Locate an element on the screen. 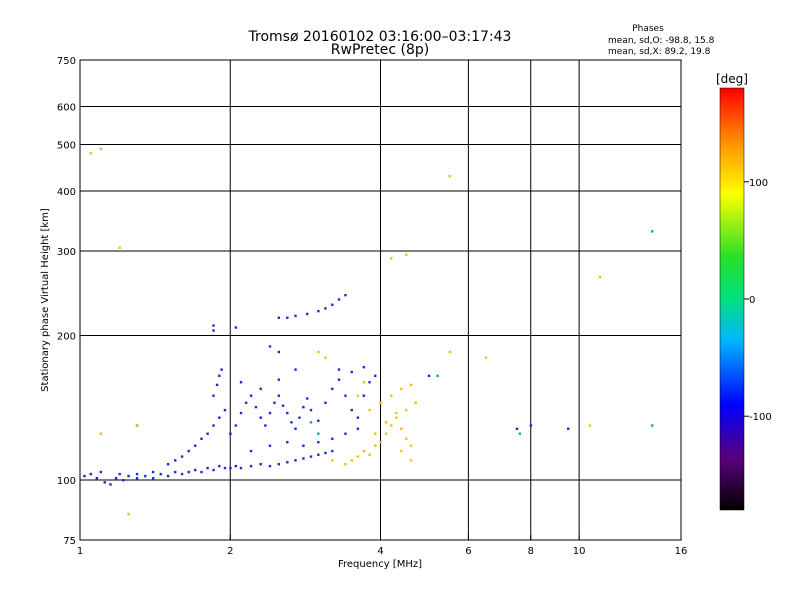  x-axis-label: Frequency [MHz] is located at coordinates (380, 564).